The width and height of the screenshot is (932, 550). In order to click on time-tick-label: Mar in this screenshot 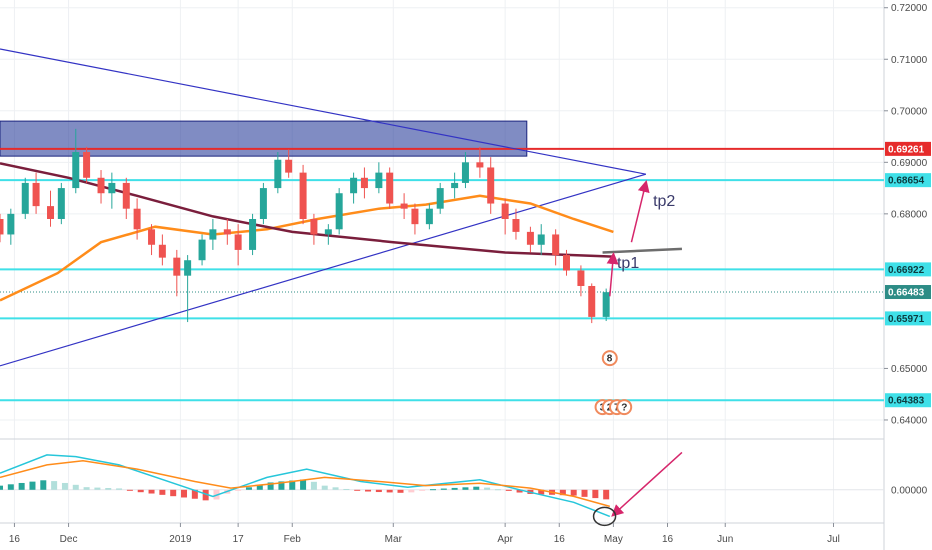, I will do `click(394, 539)`.